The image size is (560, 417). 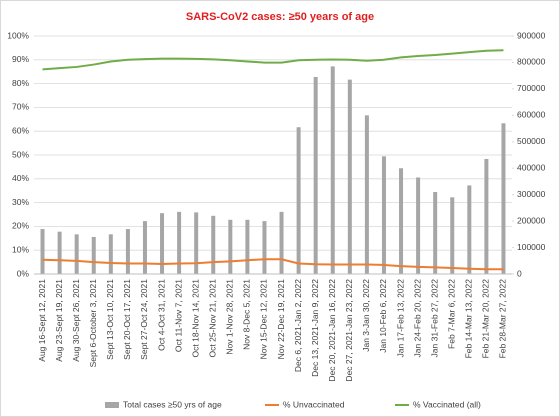 What do you see at coordinates (264, 319) in the screenshot?
I see `x-tick-label: Nov 15-Dec 12, 2021` at bounding box center [264, 319].